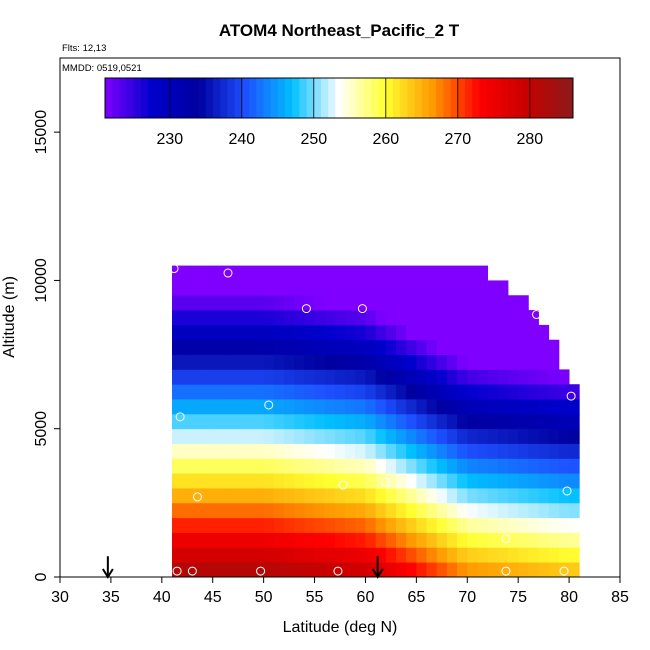 Image resolution: width=650 pixels, height=650 pixels. What do you see at coordinates (41, 576) in the screenshot?
I see `y-tick-label: 0` at bounding box center [41, 576].